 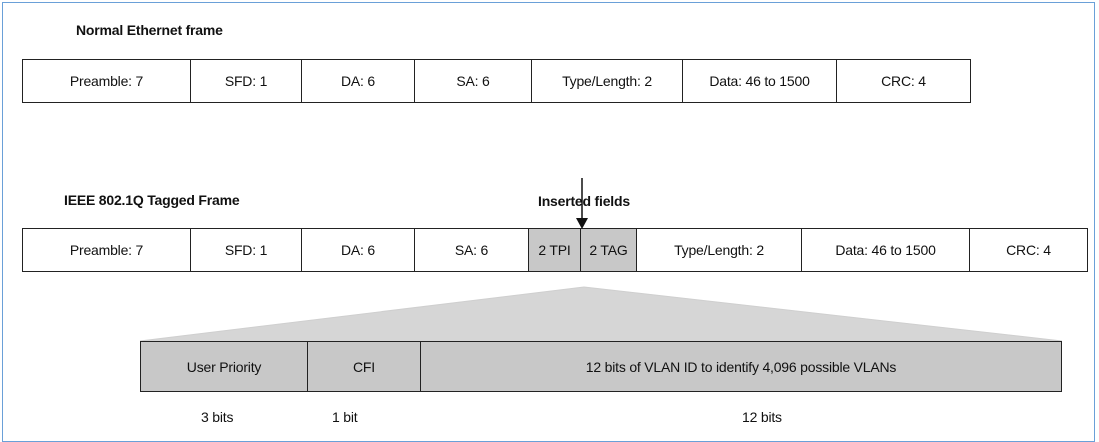 What do you see at coordinates (886, 250) in the screenshot?
I see `tagged-field-data: Data: 46 to 1500` at bounding box center [886, 250].